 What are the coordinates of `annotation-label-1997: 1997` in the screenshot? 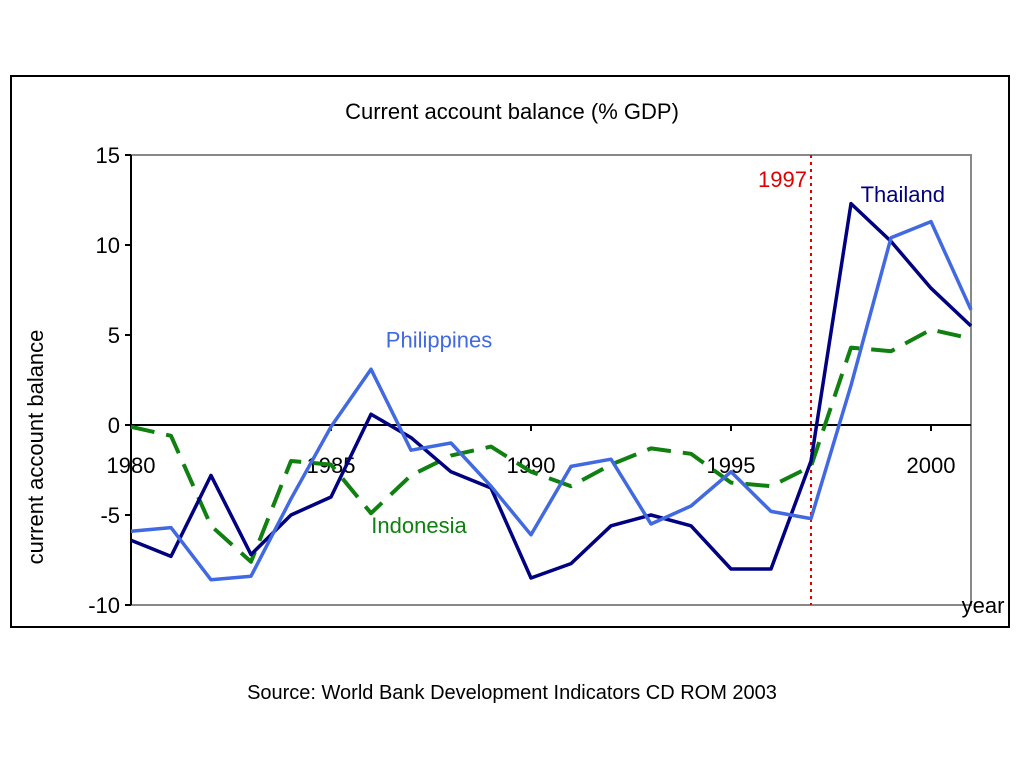 It's located at (782, 179).